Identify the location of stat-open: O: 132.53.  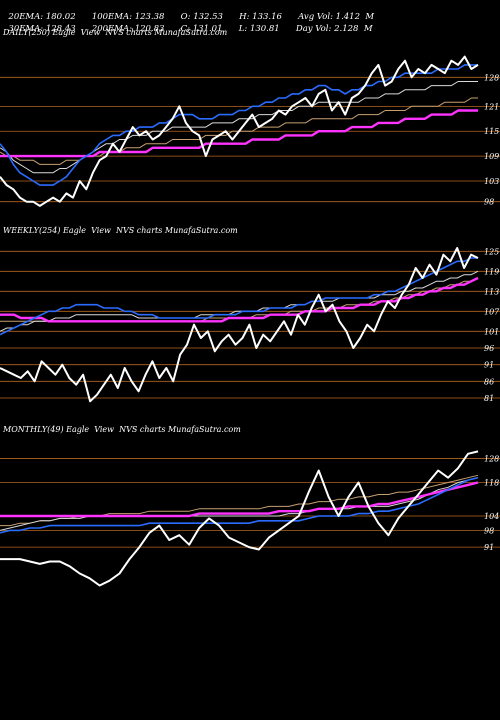
(201, 17).